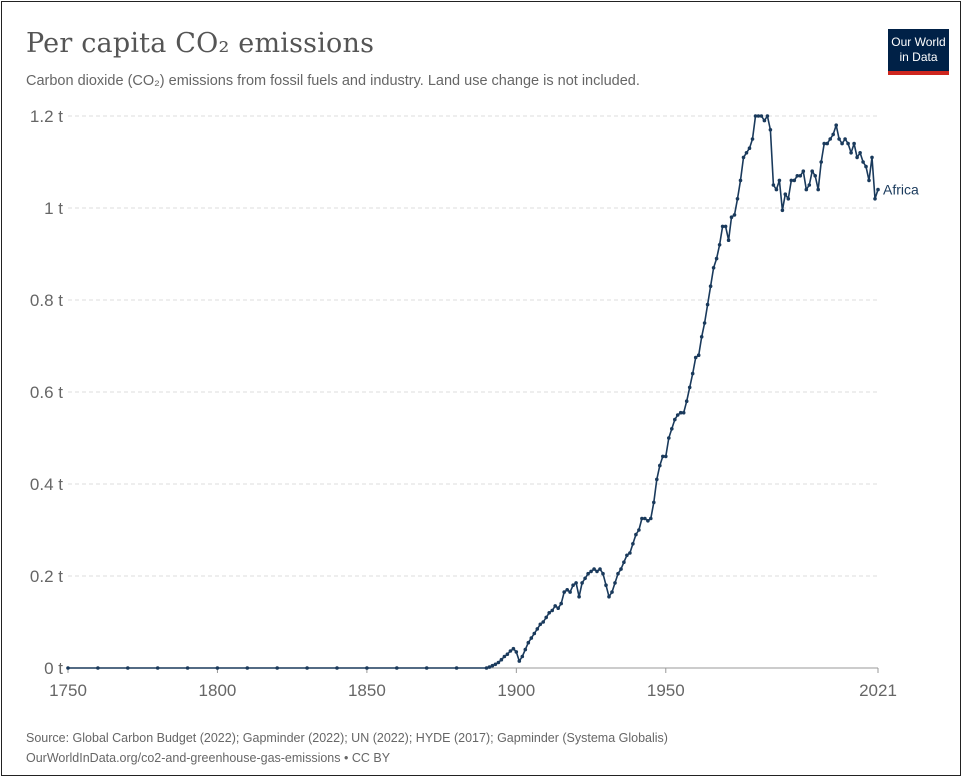 The width and height of the screenshot is (964, 779). I want to click on y-tick-label: 0.4 t, so click(46, 484).